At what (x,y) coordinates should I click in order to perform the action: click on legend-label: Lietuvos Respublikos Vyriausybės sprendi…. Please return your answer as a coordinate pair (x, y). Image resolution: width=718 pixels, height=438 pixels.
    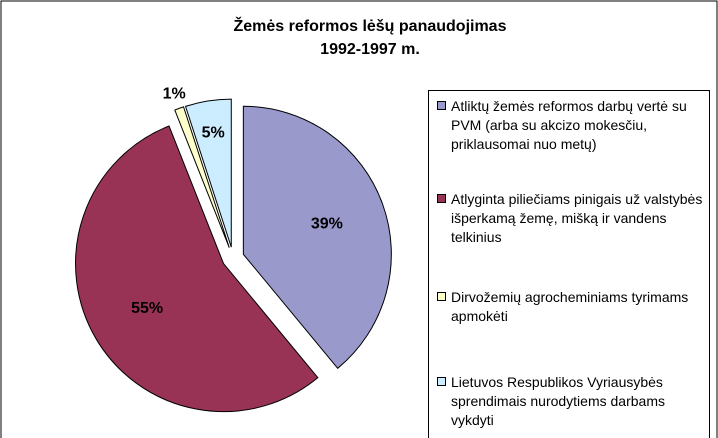
    Looking at the image, I should click on (558, 401).